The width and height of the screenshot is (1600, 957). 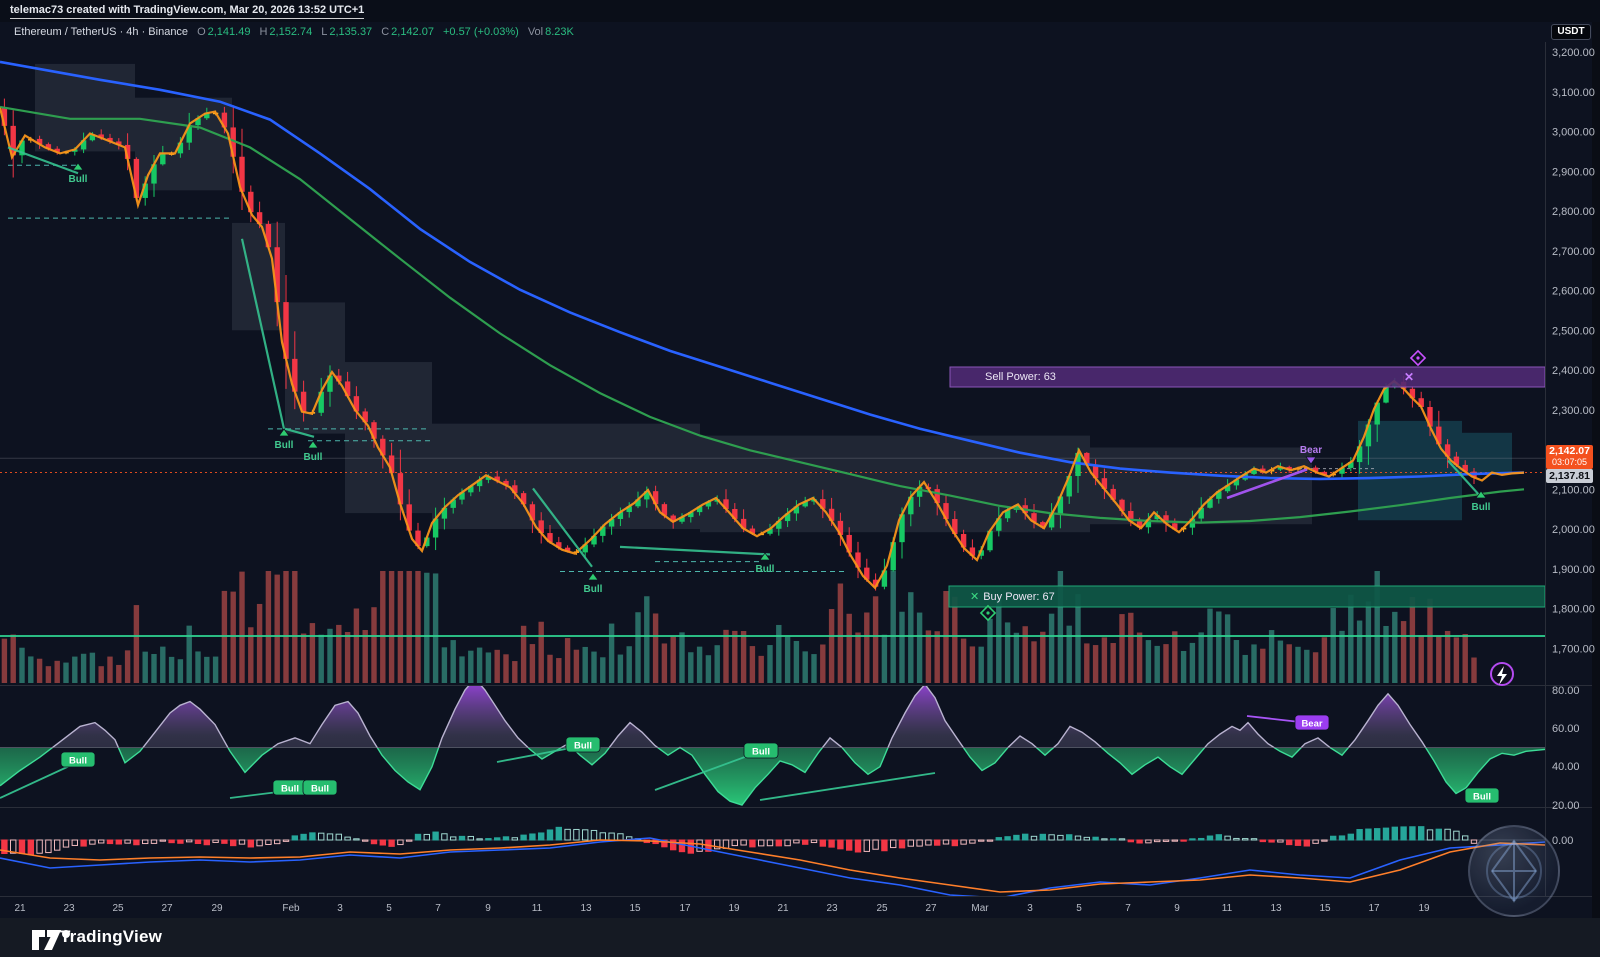 I want to click on tradingview-brand-text: TradingView, so click(x=111, y=936).